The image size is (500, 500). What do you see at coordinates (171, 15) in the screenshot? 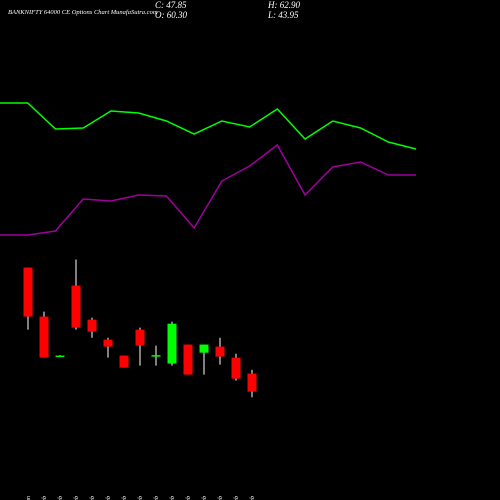
I see `open-label: O: 60.30` at bounding box center [171, 15].